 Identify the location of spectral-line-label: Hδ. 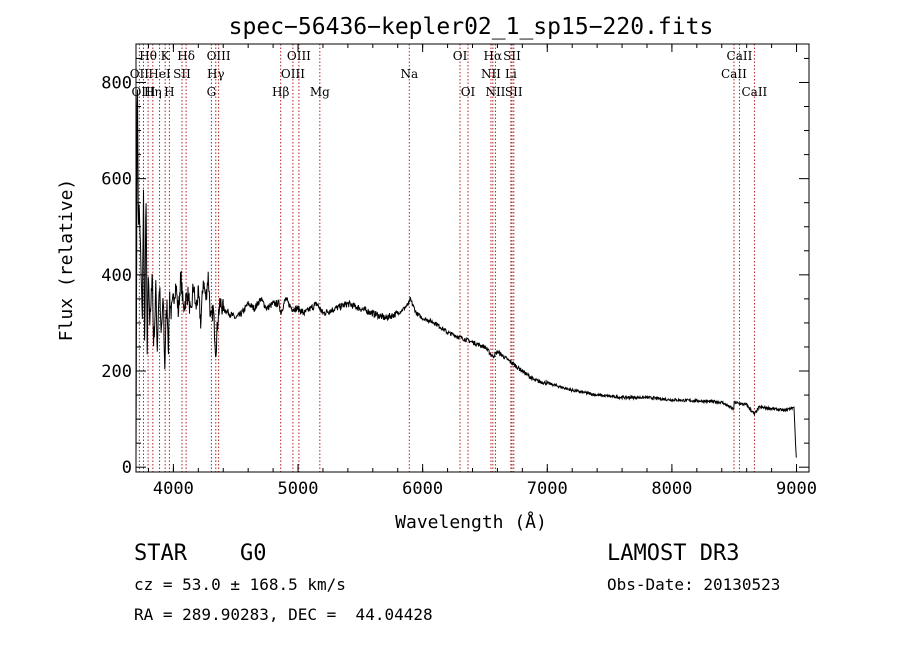
(186, 56).